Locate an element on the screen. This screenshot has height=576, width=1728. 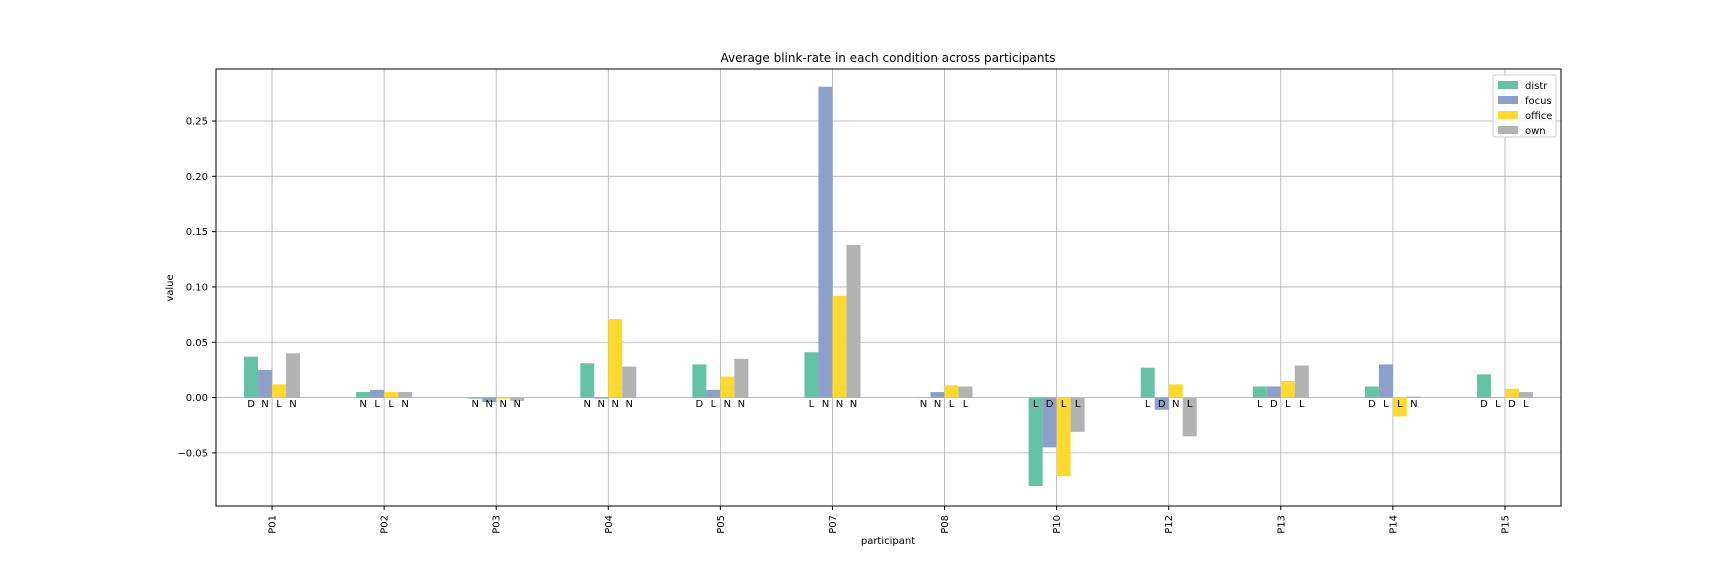
bar-office-P04 is located at coordinates (615, 358).